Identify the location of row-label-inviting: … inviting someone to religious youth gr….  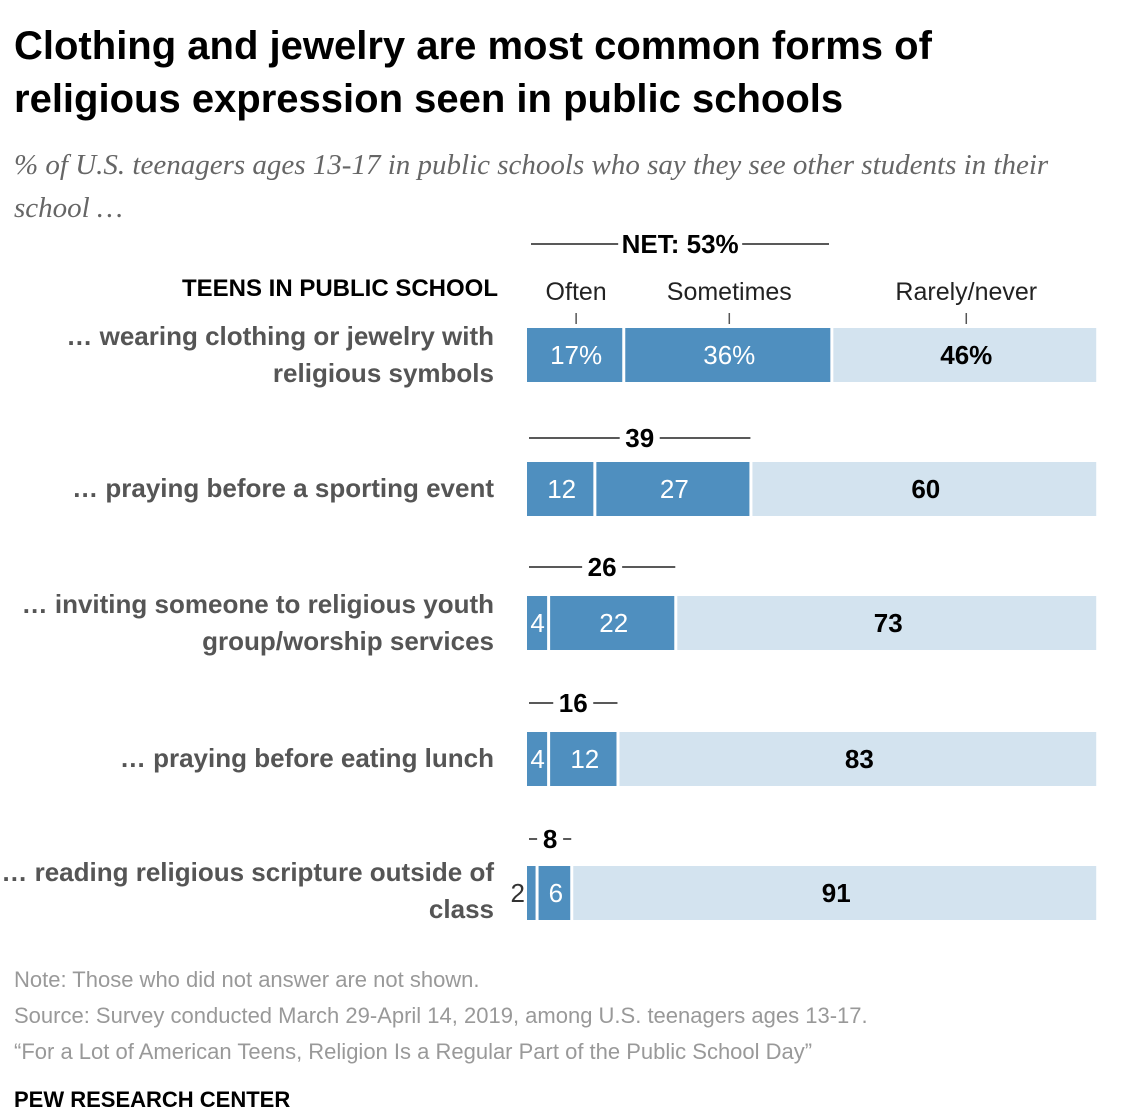
(257, 622).